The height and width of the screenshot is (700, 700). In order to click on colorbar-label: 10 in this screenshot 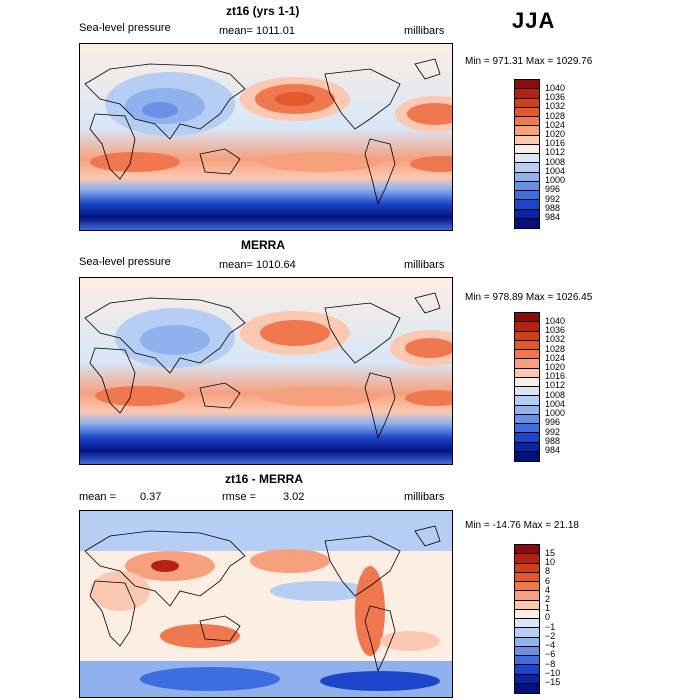, I will do `click(550, 562)`.